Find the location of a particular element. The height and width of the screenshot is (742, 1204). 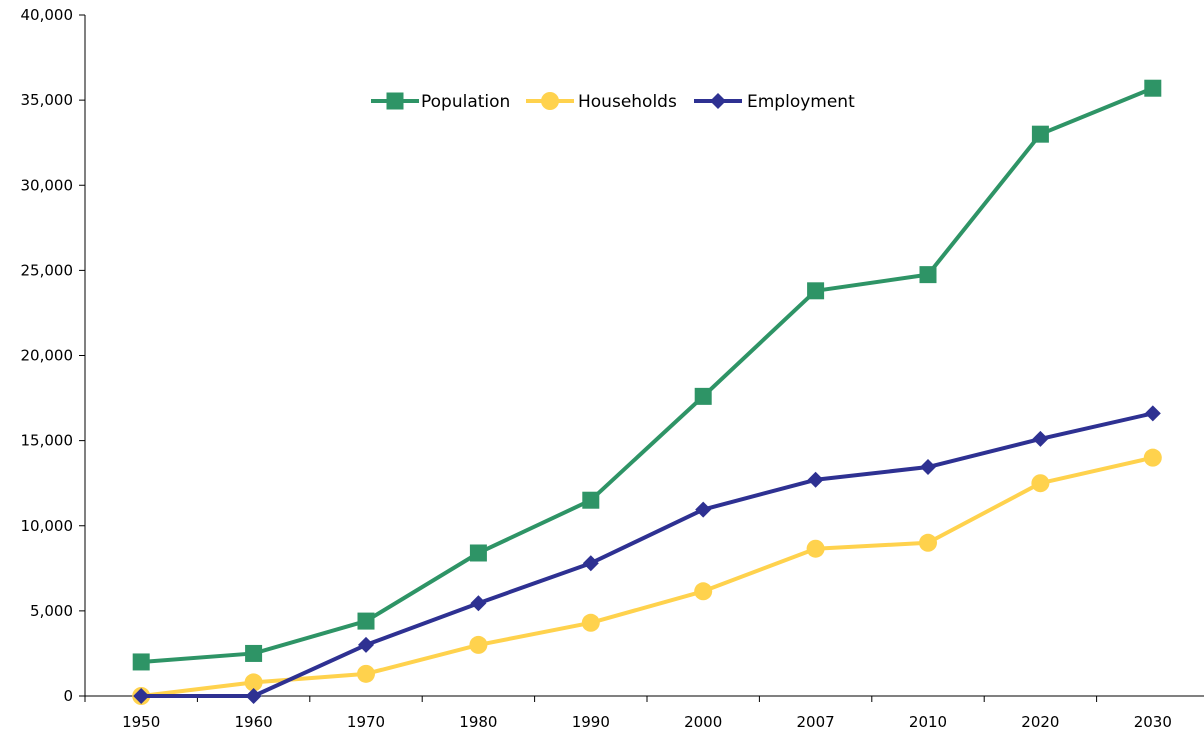

legend-item-employment: Employment is located at coordinates (774, 102).